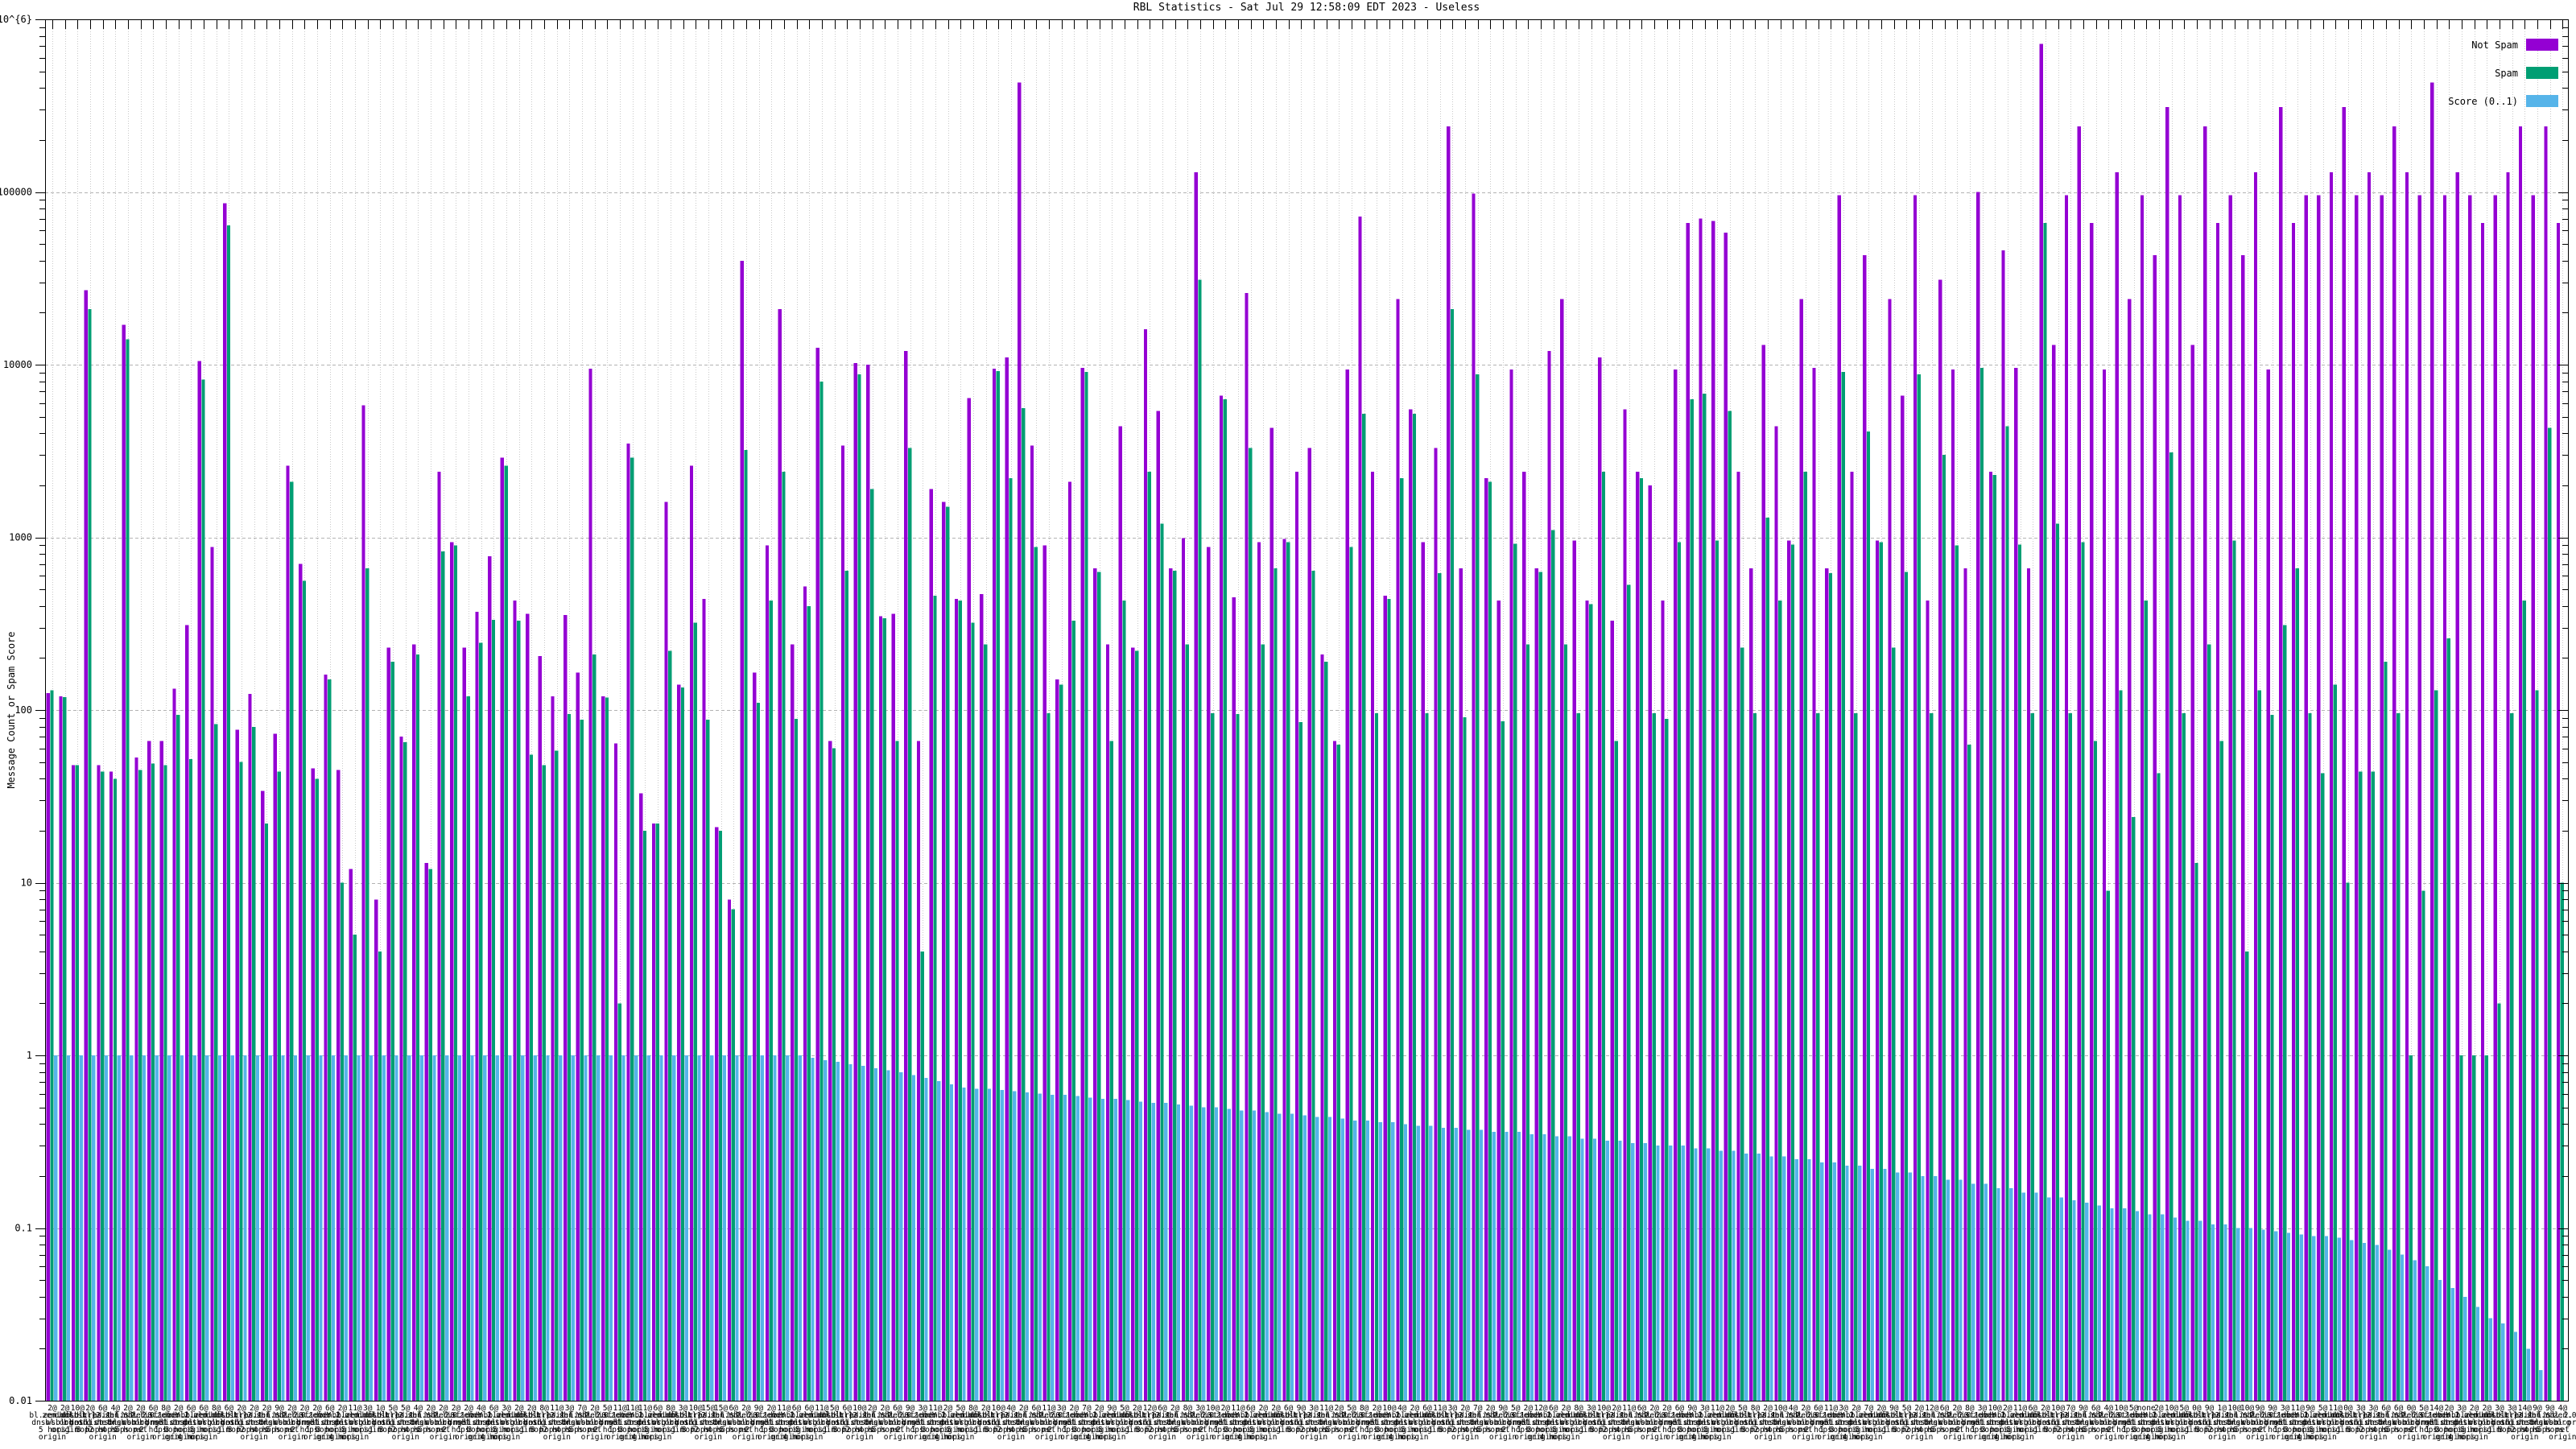  I want to click on x-tick-label: 2@ 0.zen.Y. dnsbl.org 1 hop origin, so click(1225, 1423).